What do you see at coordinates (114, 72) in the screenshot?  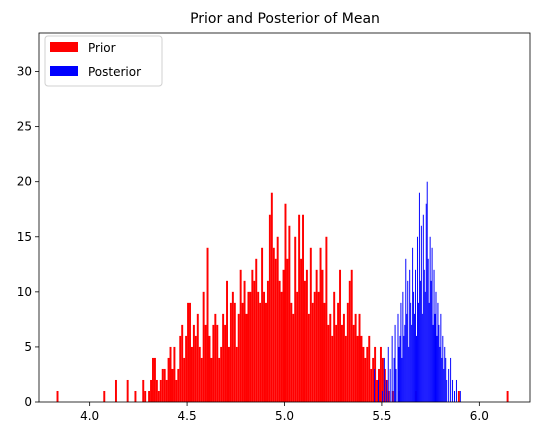 I see `legend-label-posterior: Posterior` at bounding box center [114, 72].